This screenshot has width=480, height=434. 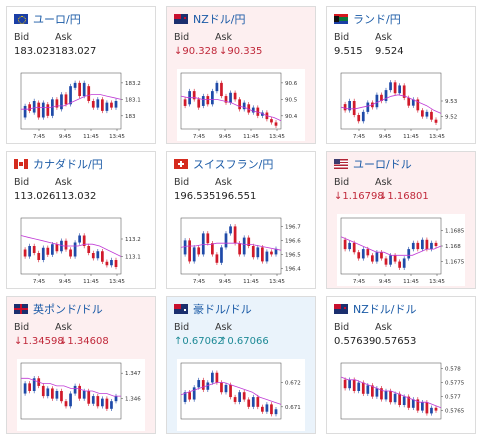 What do you see at coordinates (401, 395) in the screenshot?
I see `candlestick-chart: 0.578 0.5775 0.577 0.5765` at bounding box center [401, 395].